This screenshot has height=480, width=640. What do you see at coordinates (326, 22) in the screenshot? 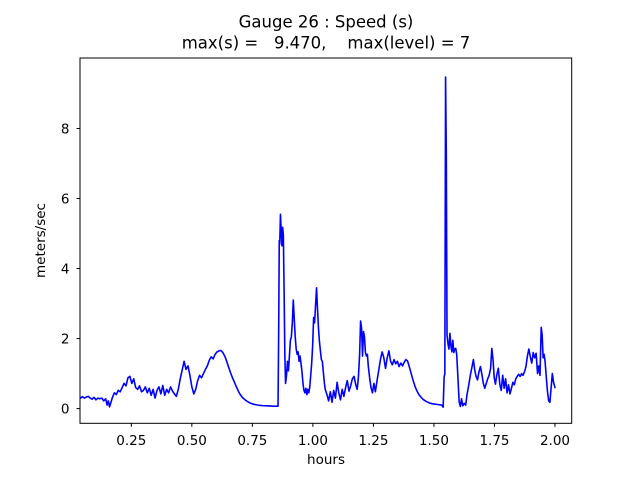
I see `chart-title: Gauge 26 : Speed (s)` at bounding box center [326, 22].